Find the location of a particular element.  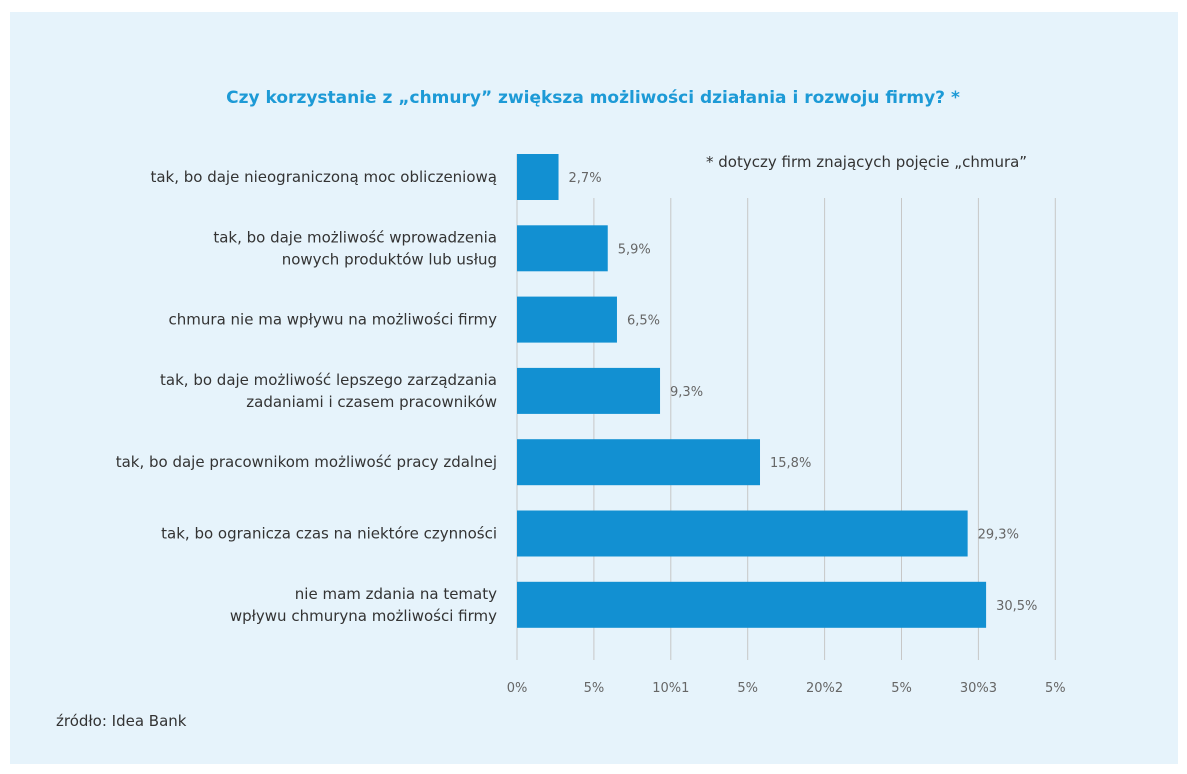

x-tick-label: 0% is located at coordinates (517, 688).